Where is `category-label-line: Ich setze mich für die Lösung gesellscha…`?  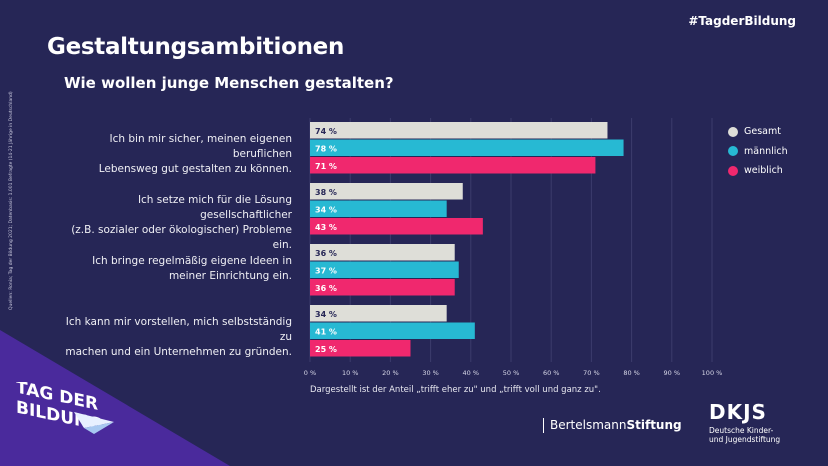 category-label-line: Ich setze mich für die Lösung gesellscha… is located at coordinates (214, 207).